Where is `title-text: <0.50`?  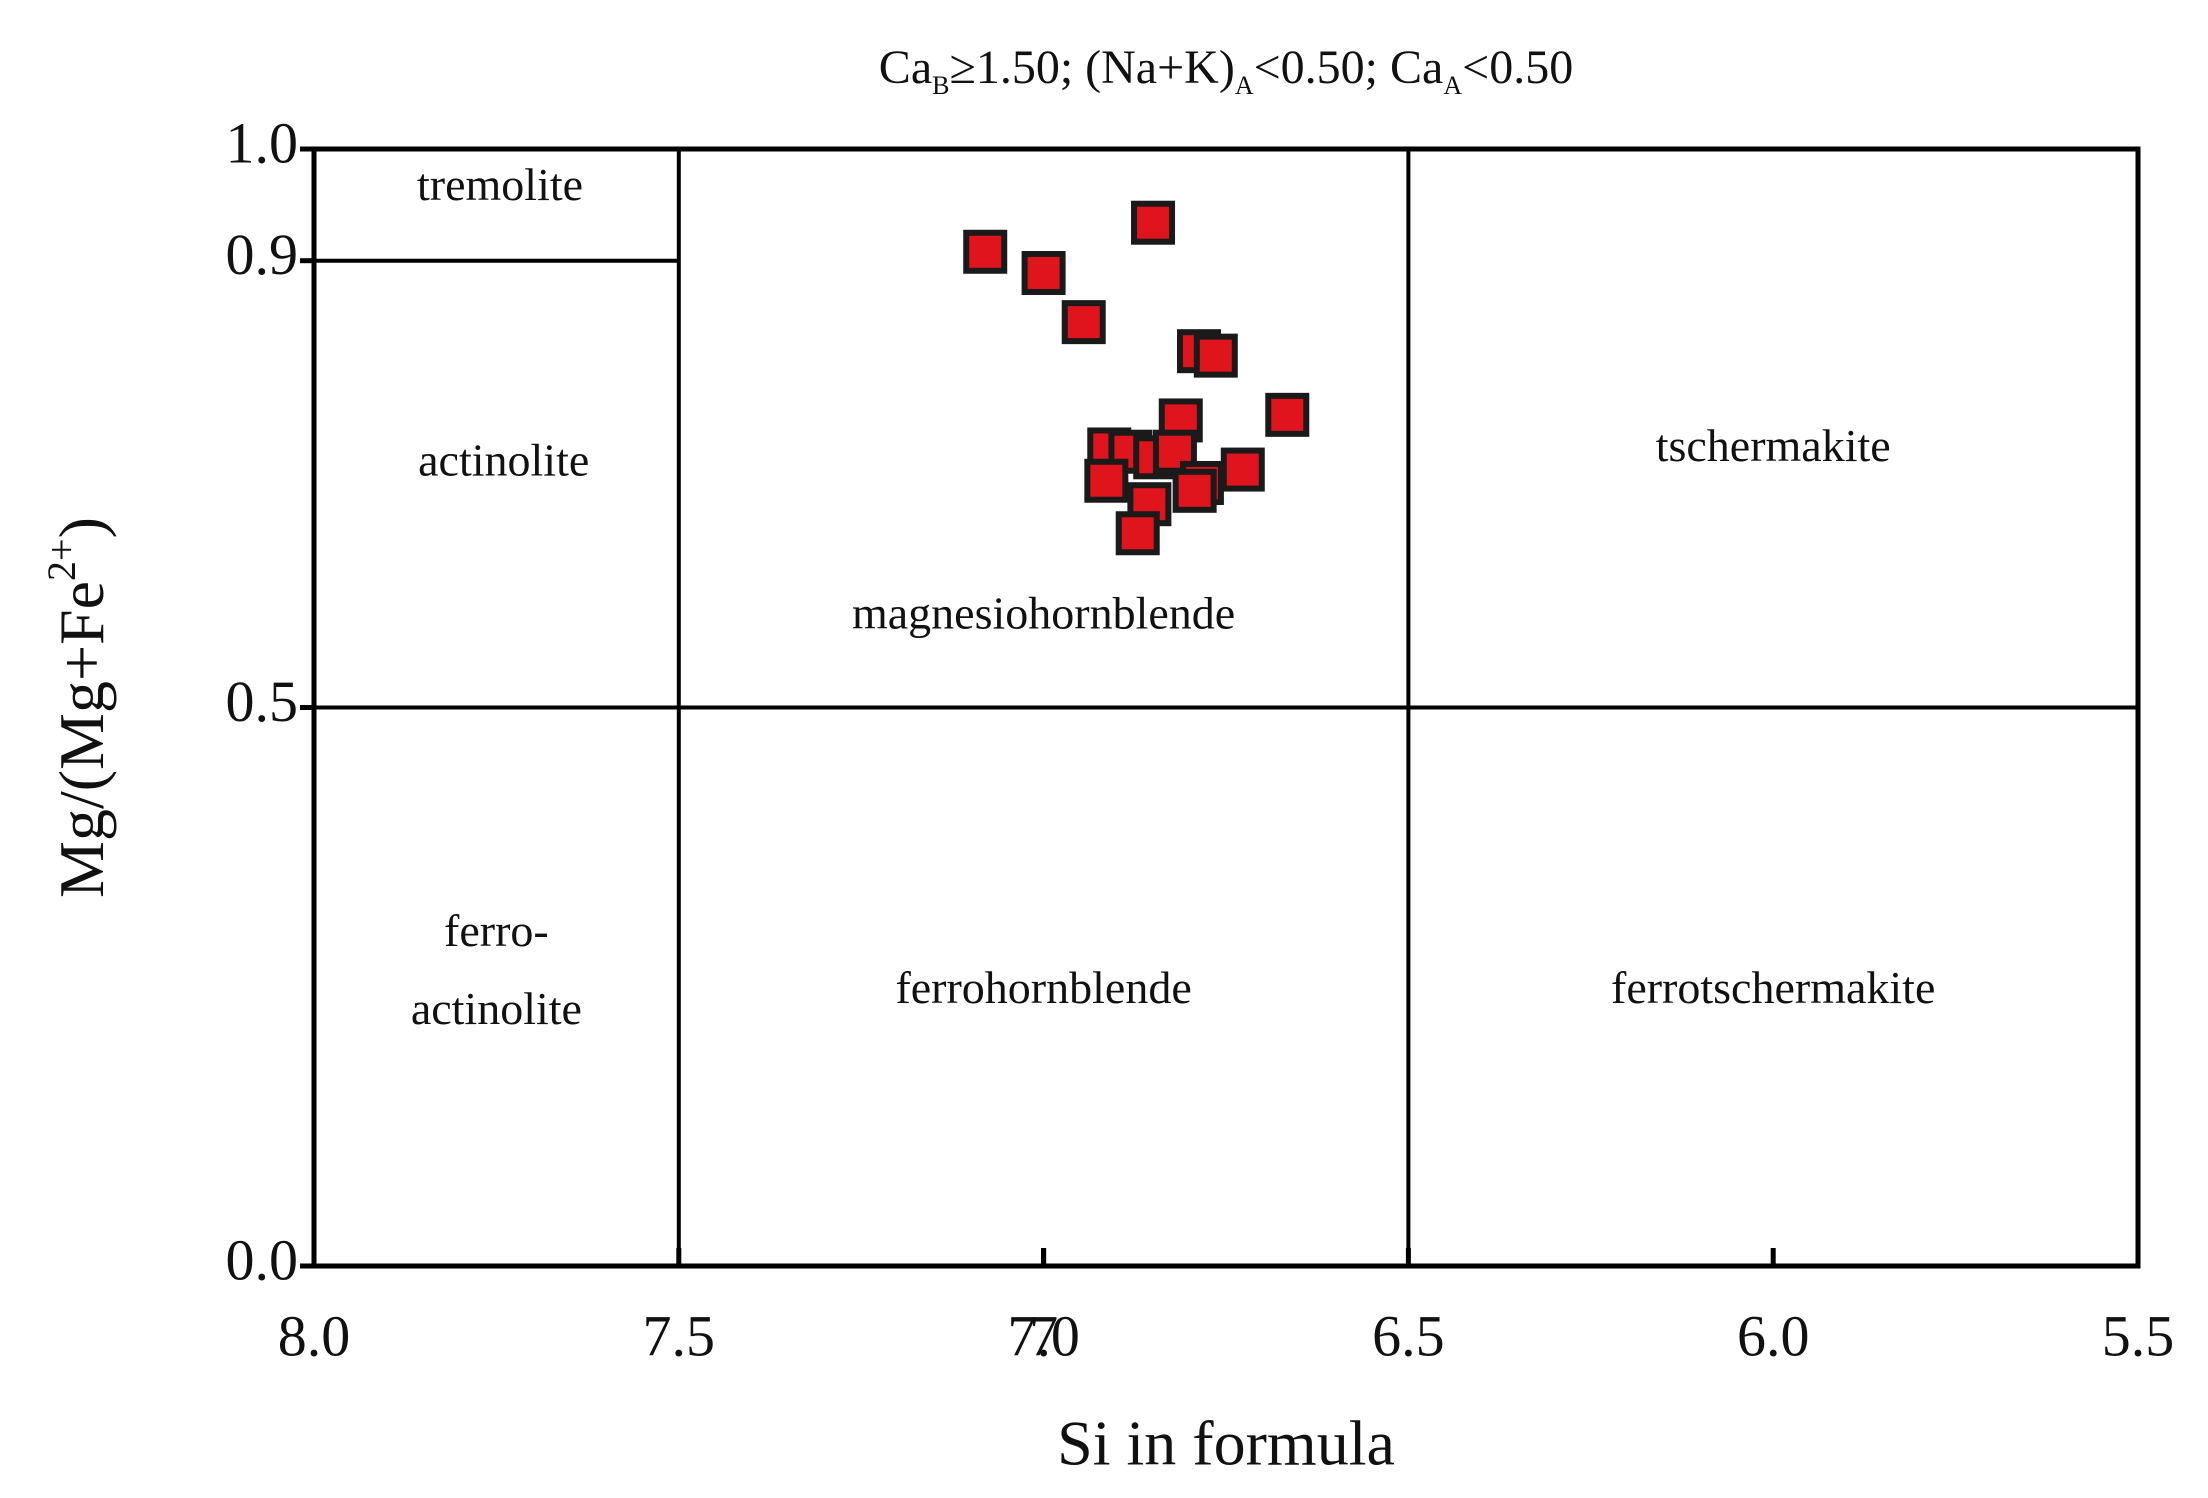
title-text: <0.50 is located at coordinates (1517, 67).